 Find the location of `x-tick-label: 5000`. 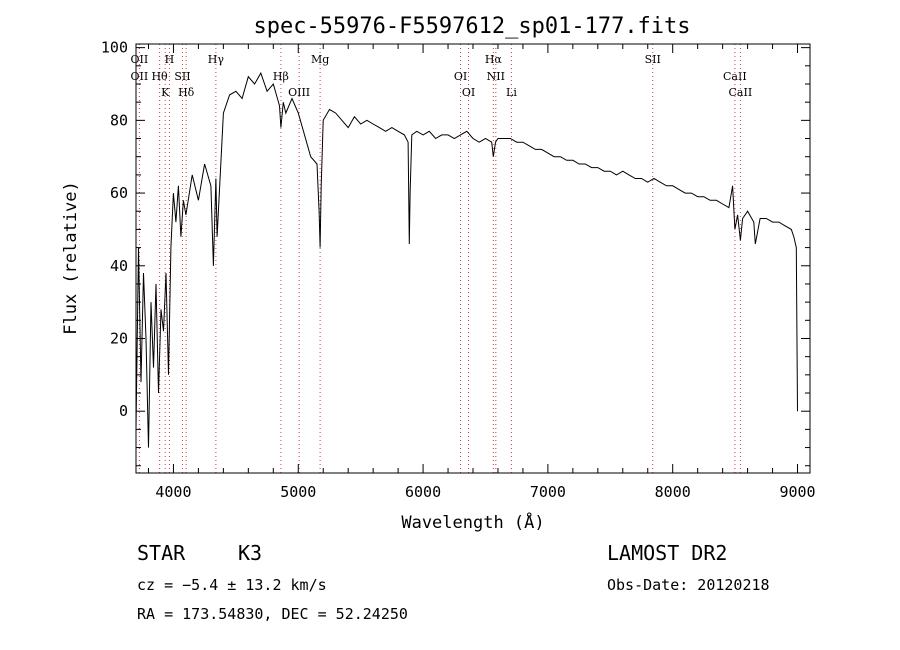

x-tick-label: 5000 is located at coordinates (298, 492).